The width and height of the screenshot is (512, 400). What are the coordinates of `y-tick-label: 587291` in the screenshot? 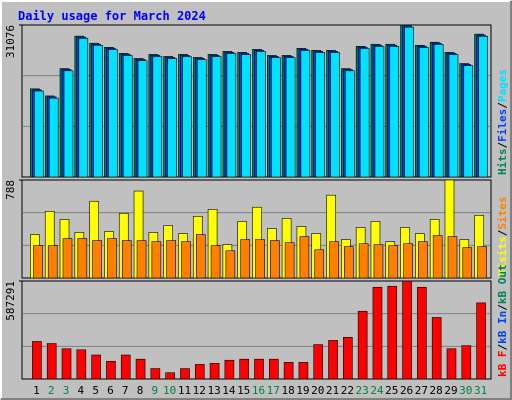 It's located at (10, 301).